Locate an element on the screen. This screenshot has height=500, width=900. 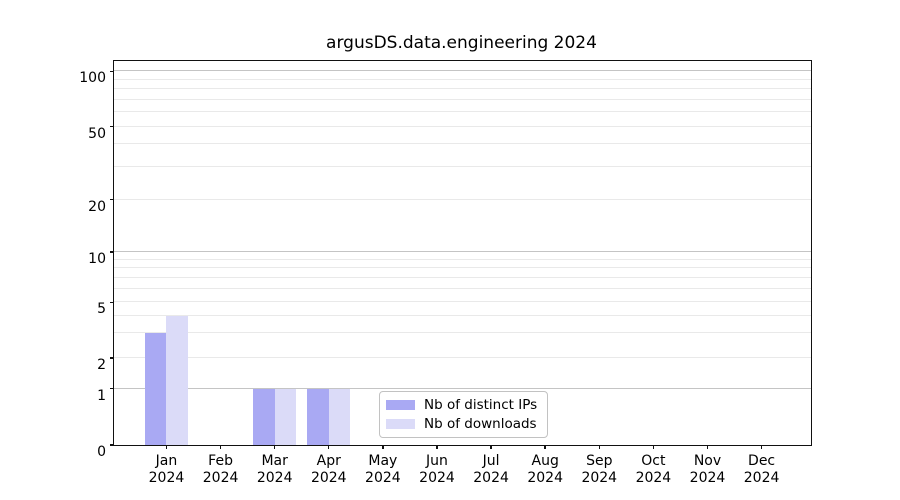
x-tick-label: May 2024 is located at coordinates (383, 470).